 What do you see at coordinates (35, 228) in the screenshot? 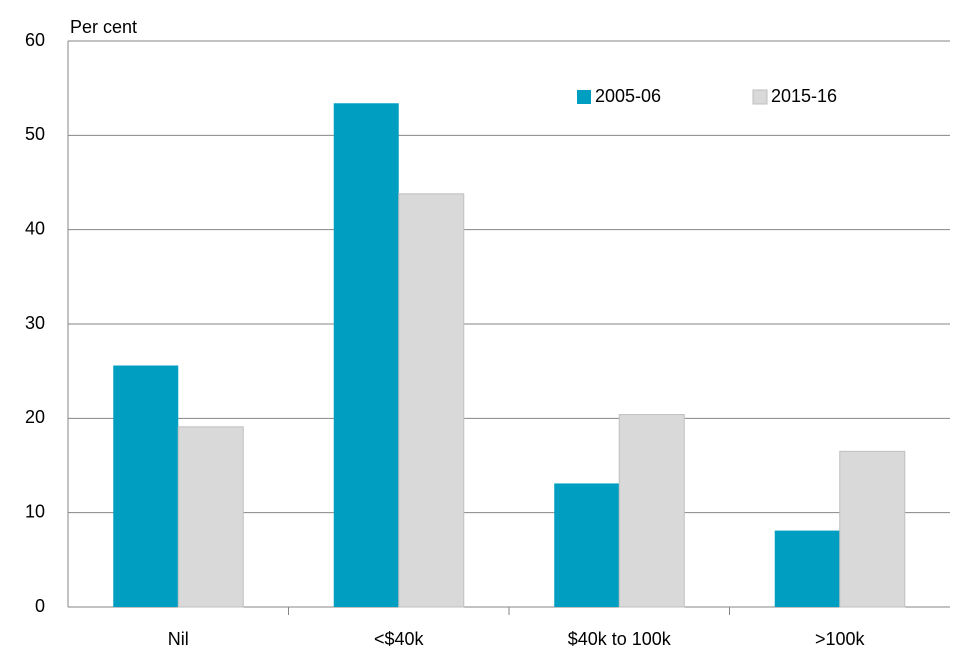
I see `y-tick-label: 40` at bounding box center [35, 228].